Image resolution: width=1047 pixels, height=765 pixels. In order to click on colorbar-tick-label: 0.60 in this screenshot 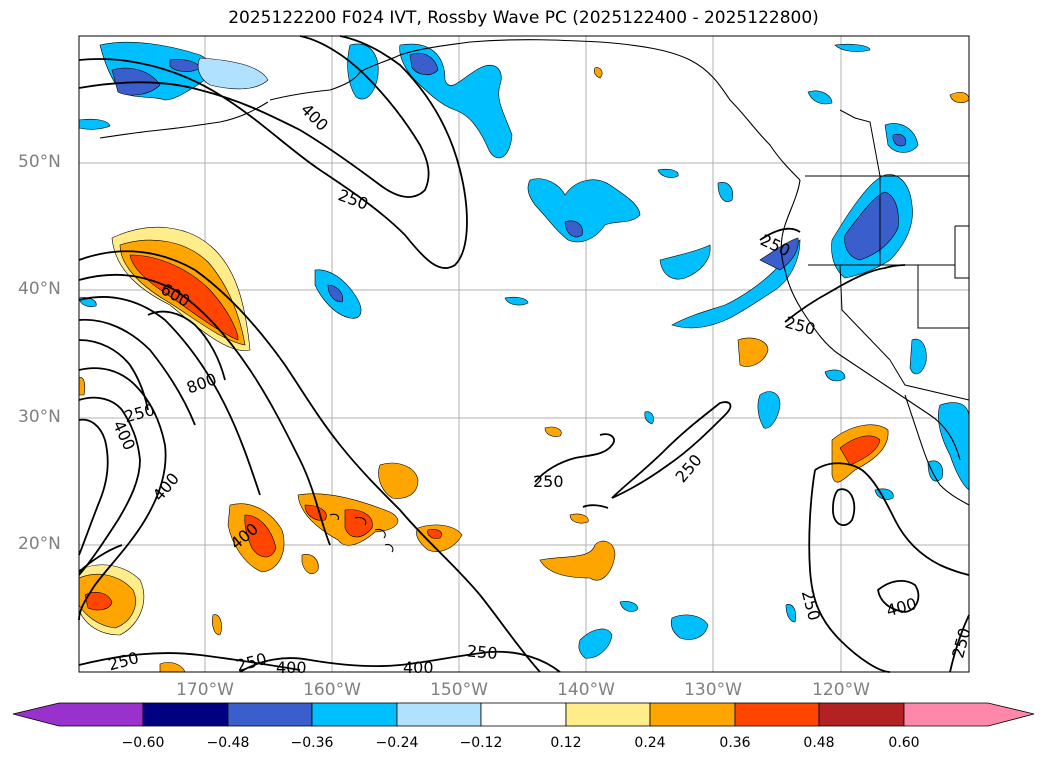, I will do `click(904, 743)`.